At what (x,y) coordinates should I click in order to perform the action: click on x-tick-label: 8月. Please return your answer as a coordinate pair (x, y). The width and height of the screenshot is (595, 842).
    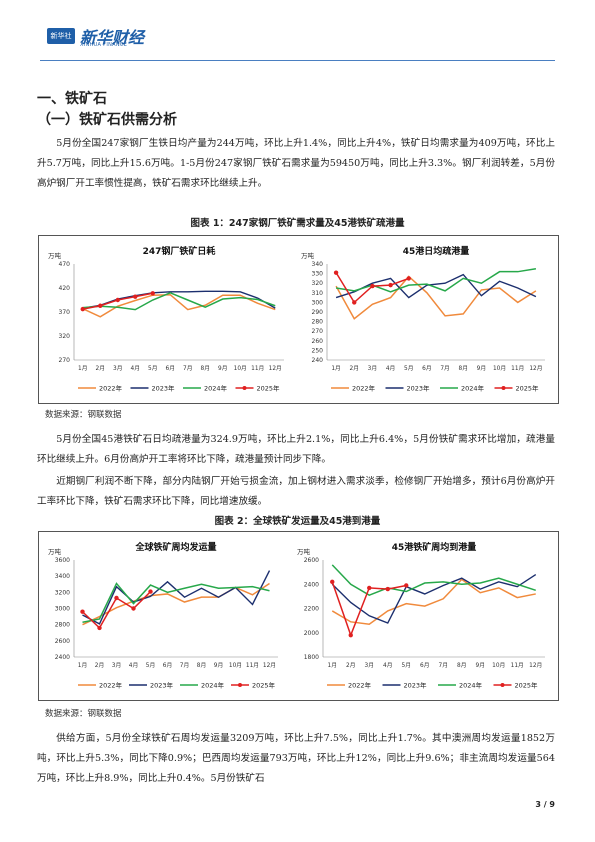
    Looking at the image, I should click on (206, 368).